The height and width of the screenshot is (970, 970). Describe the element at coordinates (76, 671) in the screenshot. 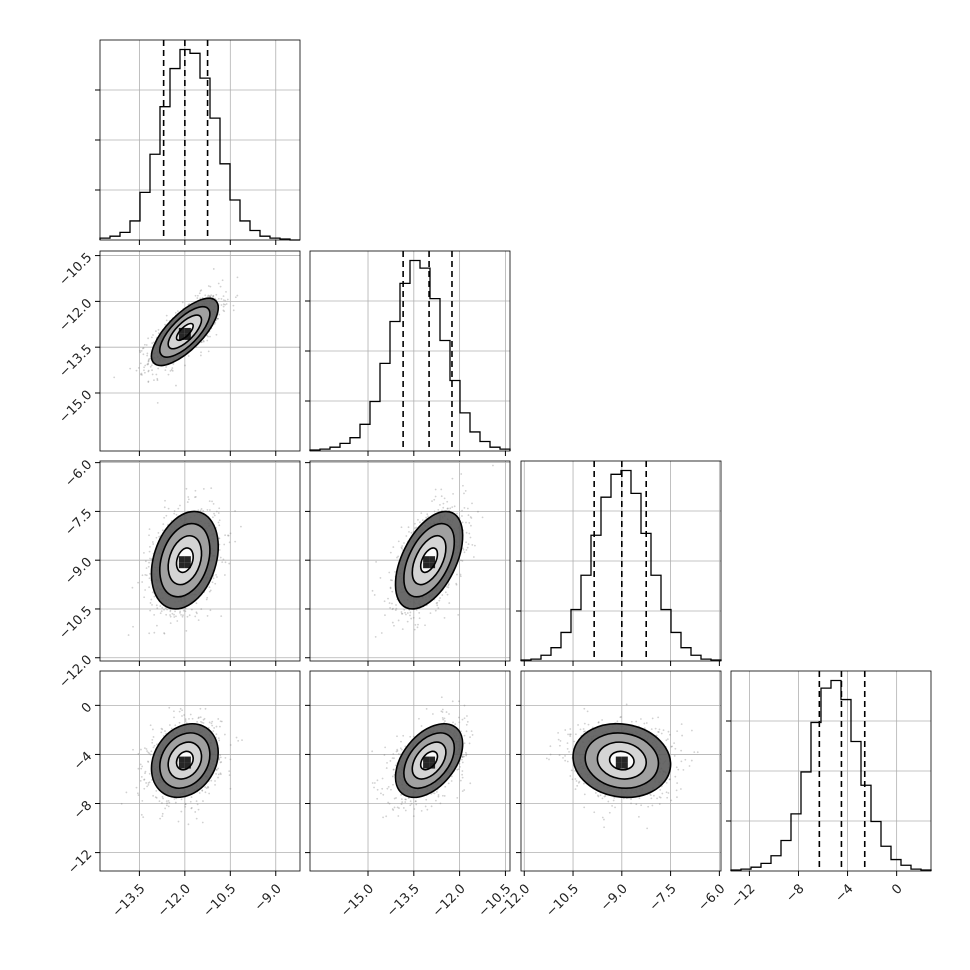

I see `y-tick-label-2-0: −12.0` at that location.